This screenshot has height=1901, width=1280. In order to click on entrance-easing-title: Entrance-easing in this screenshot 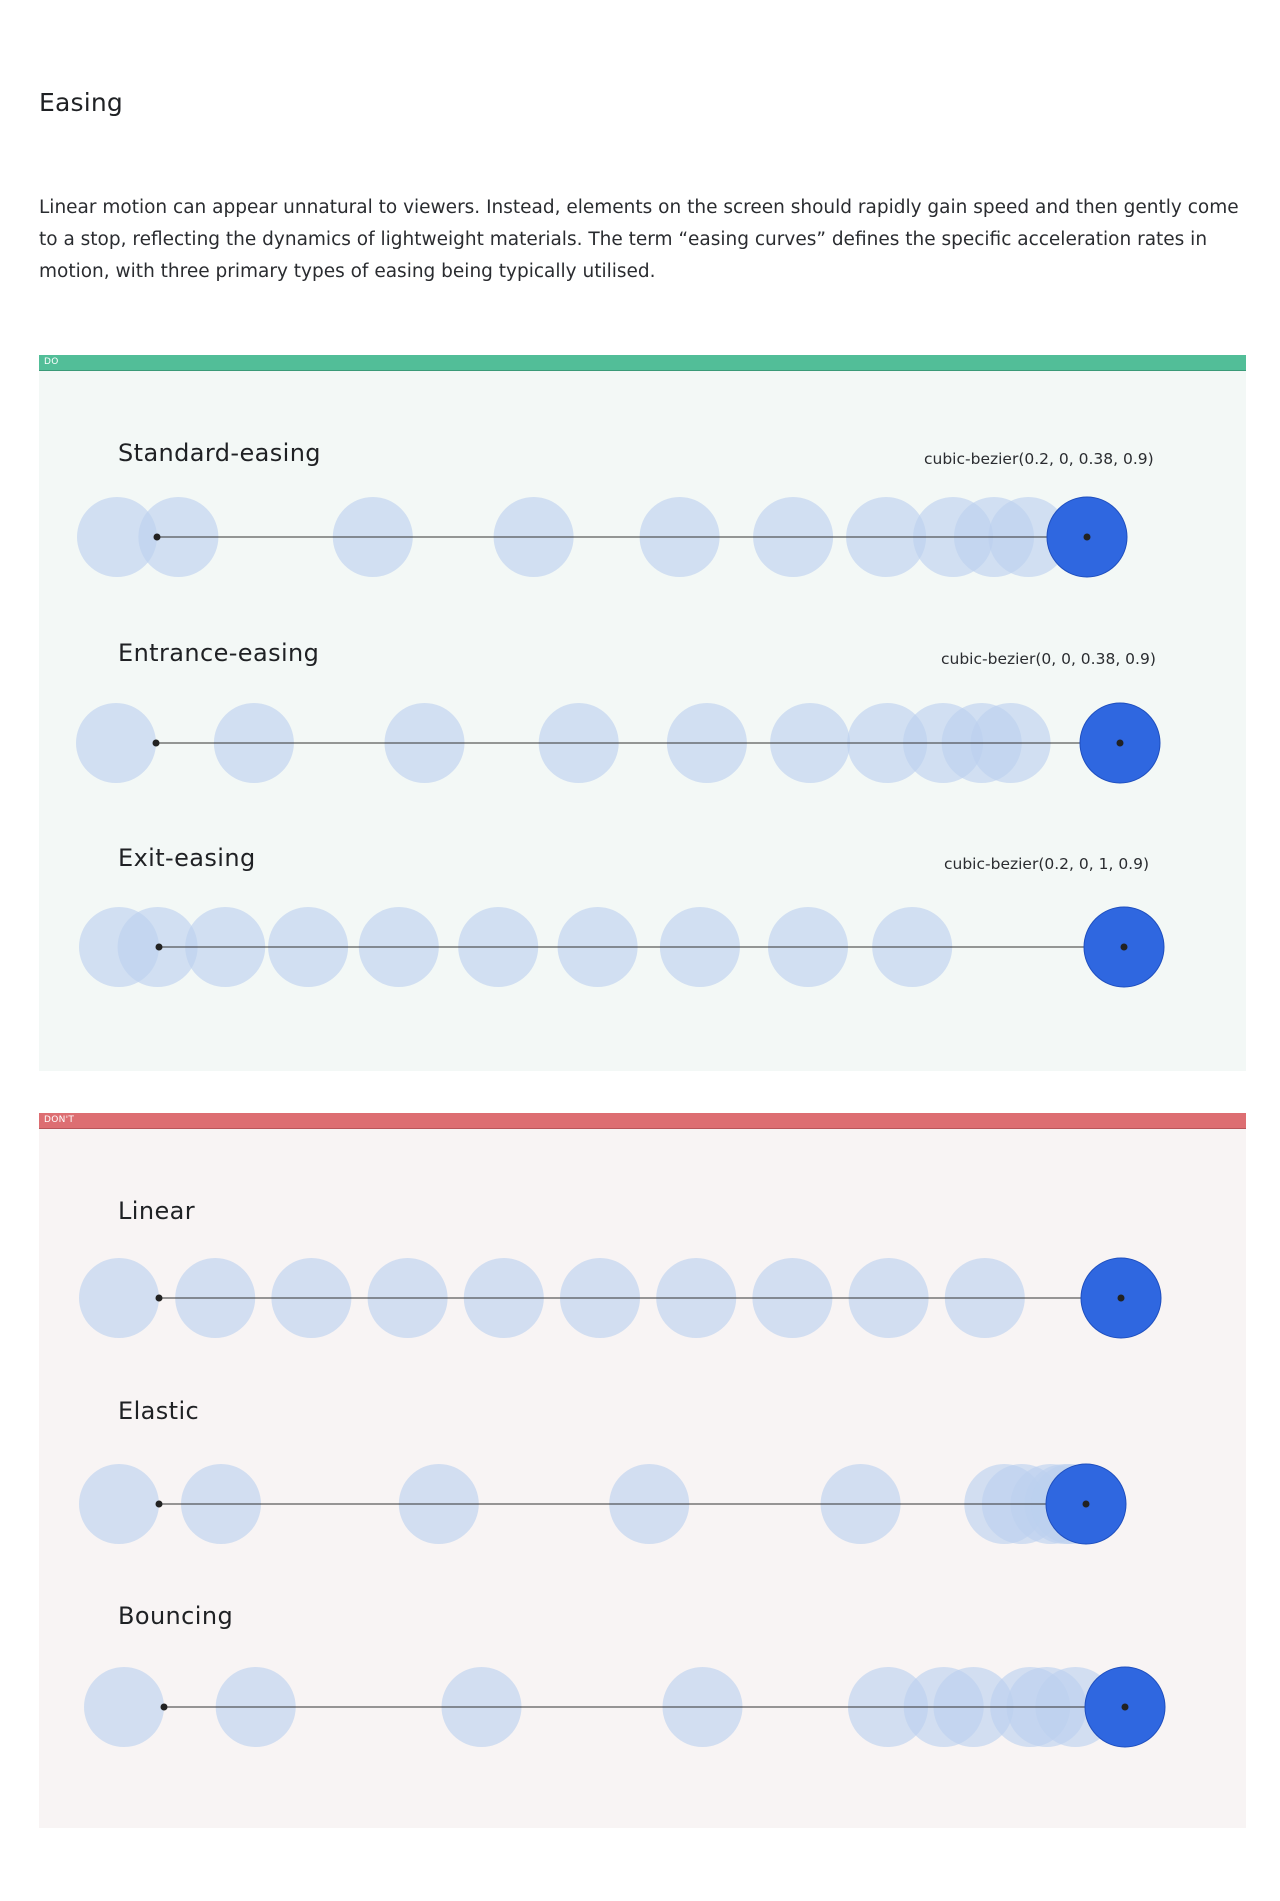, I will do `click(219, 653)`.